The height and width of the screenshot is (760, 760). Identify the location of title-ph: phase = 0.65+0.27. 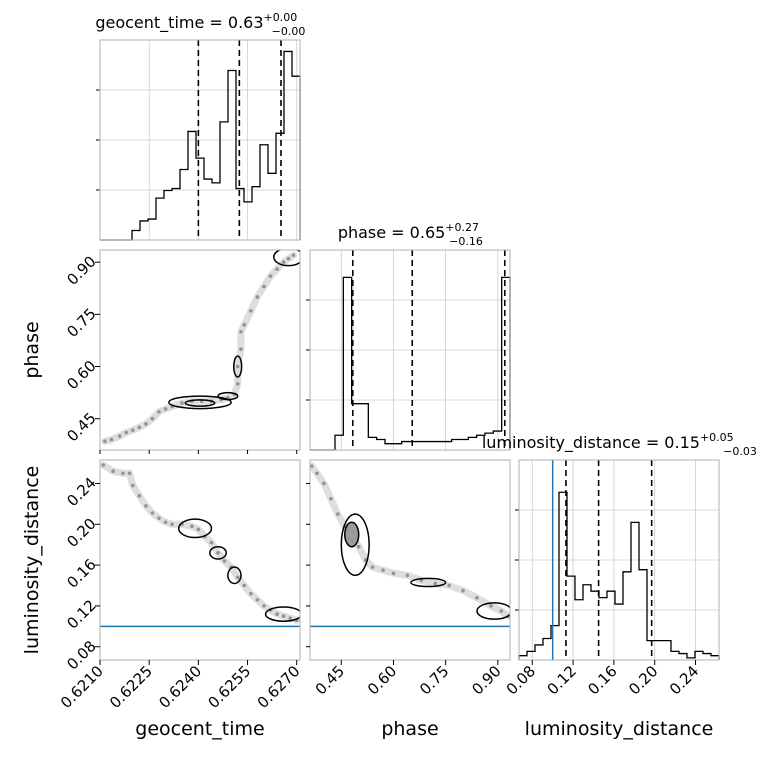
(408, 231).